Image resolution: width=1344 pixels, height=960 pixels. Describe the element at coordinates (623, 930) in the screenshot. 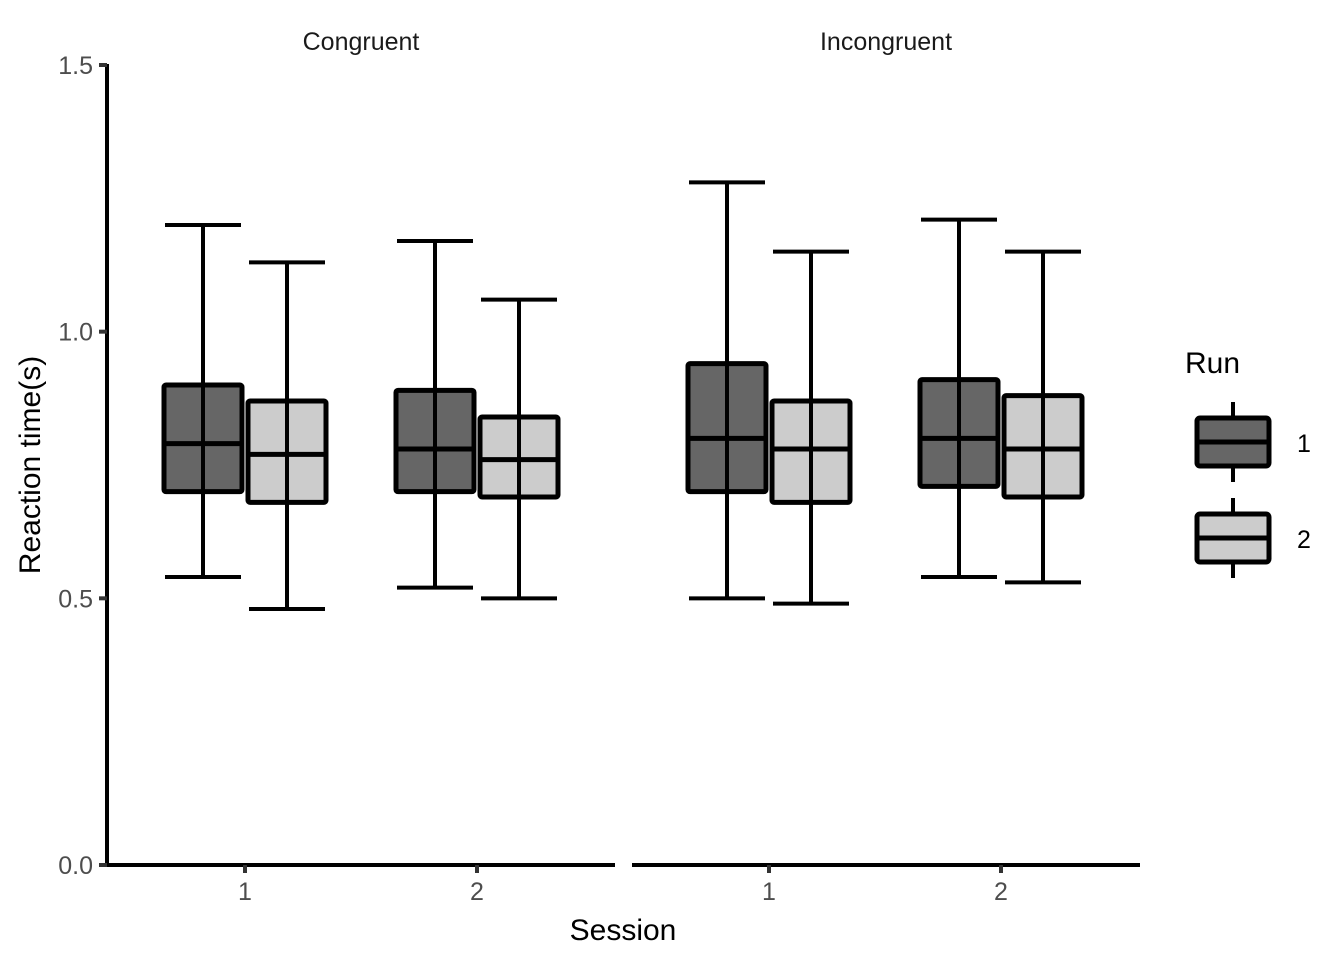

I see `x-axis-label: Session` at that location.